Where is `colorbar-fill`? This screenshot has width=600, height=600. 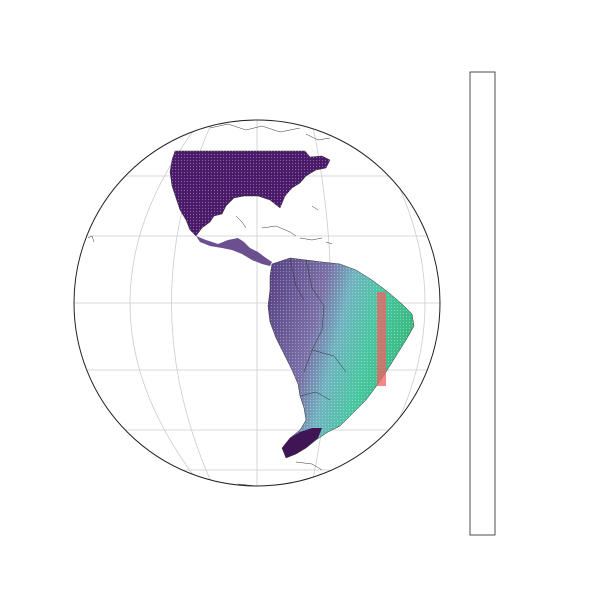 colorbar-fill is located at coordinates (482, 303).